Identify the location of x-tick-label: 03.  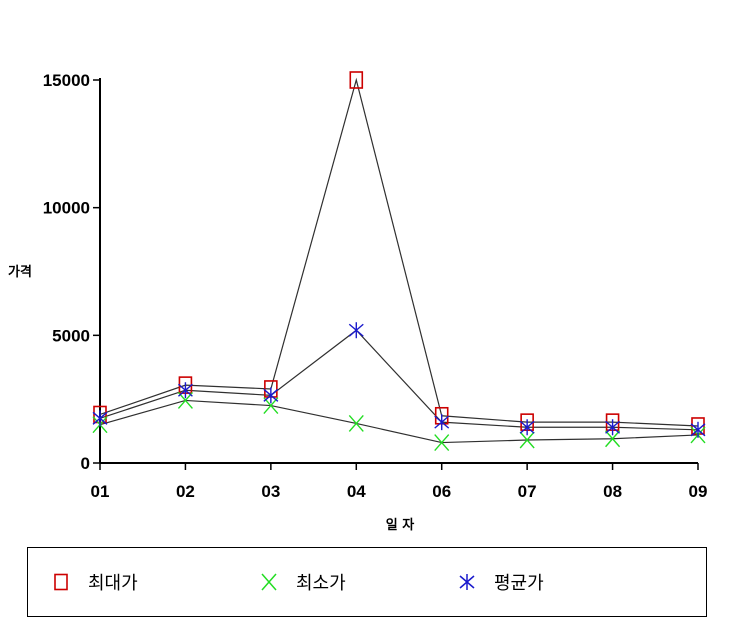
(270, 491).